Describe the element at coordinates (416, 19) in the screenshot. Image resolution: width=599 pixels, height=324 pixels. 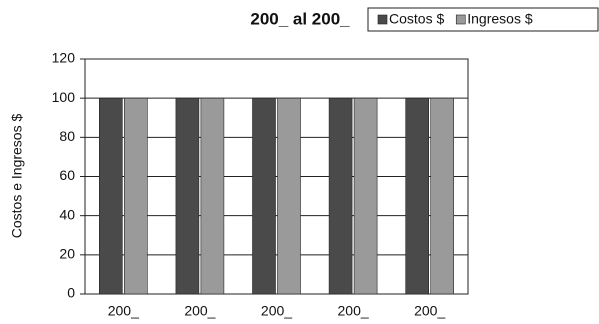
I see `legend-label: Costos $` at that location.